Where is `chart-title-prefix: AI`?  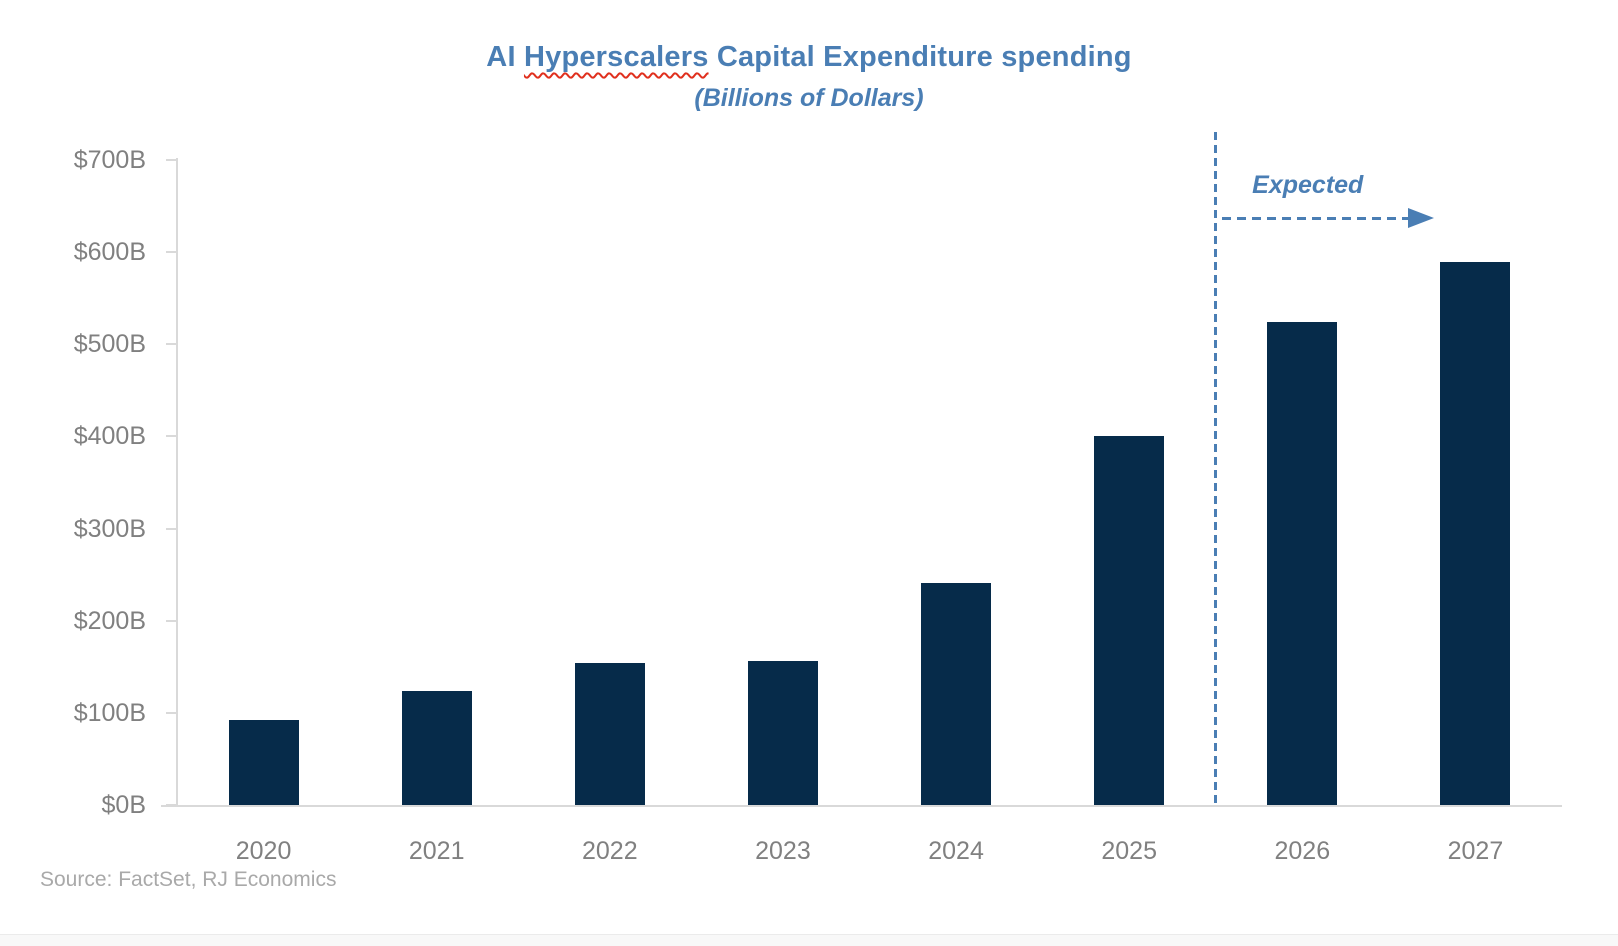 chart-title-prefix: AI is located at coordinates (505, 57).